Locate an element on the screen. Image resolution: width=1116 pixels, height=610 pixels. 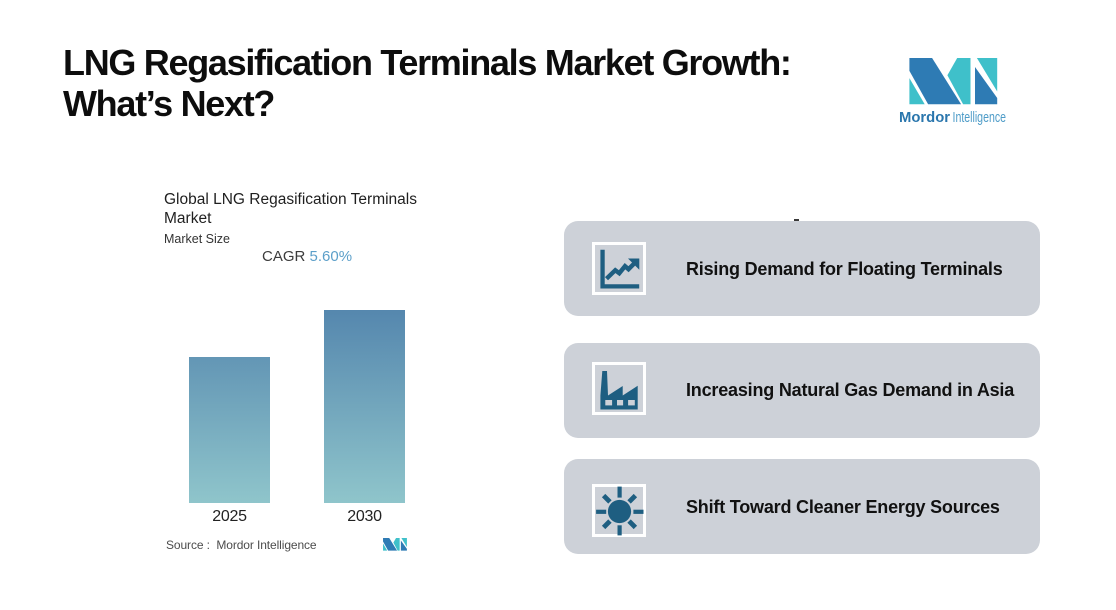
svg-text: Intelligence is located at coordinates (980, 118).